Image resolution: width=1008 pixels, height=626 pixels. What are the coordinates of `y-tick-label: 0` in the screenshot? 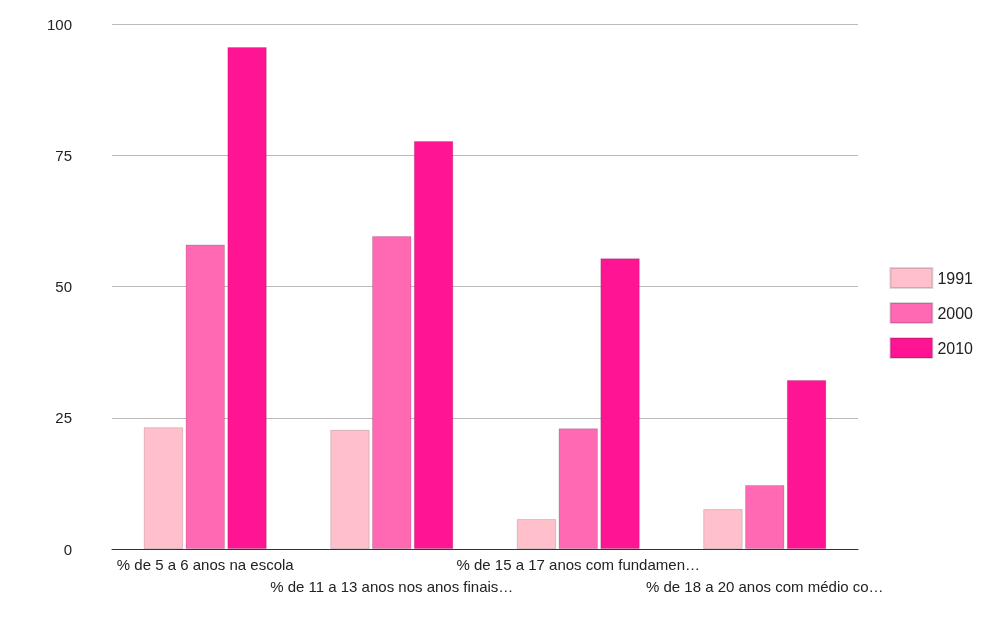 It's located at (67, 549).